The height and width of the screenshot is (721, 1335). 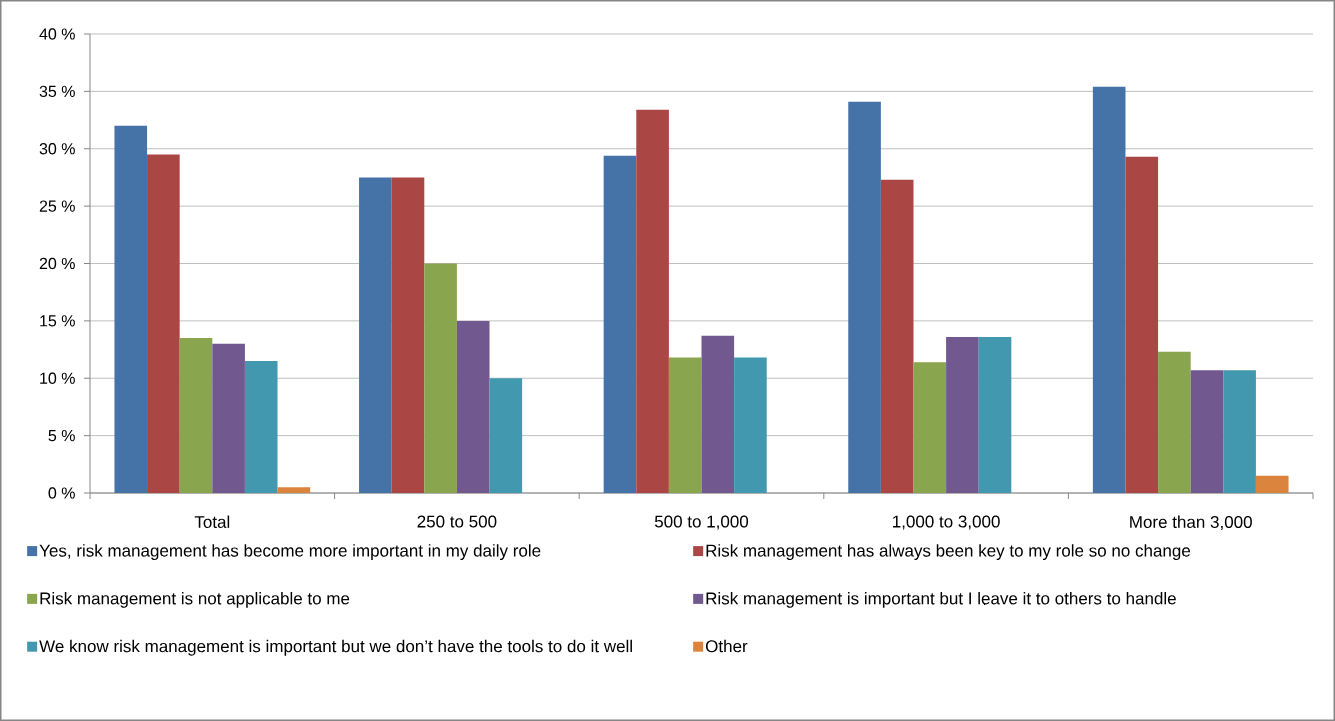 I want to click on y-tick-label: 30 %, so click(x=57, y=149).